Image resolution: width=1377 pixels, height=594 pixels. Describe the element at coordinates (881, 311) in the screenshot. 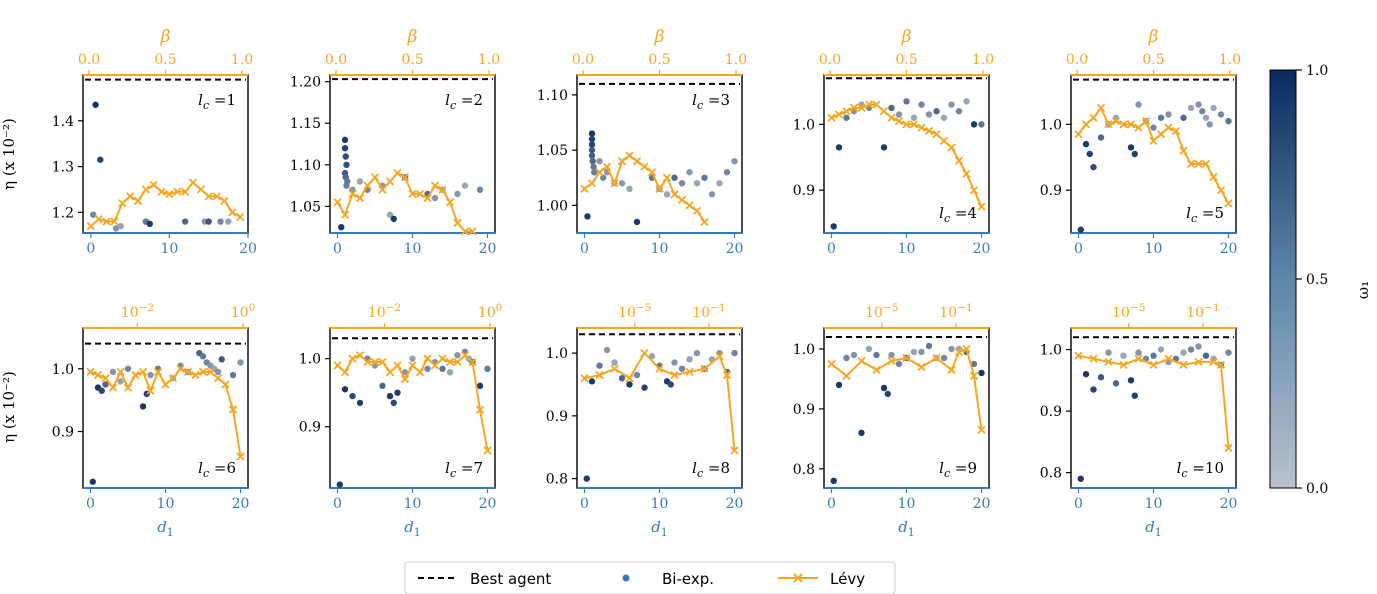

I see `top-tick-label: 10⁻⁵` at that location.